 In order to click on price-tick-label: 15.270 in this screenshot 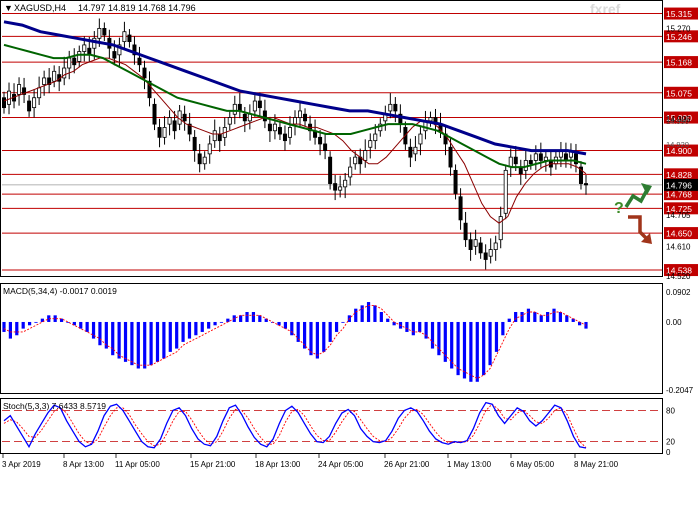, I will do `click(678, 28)`.